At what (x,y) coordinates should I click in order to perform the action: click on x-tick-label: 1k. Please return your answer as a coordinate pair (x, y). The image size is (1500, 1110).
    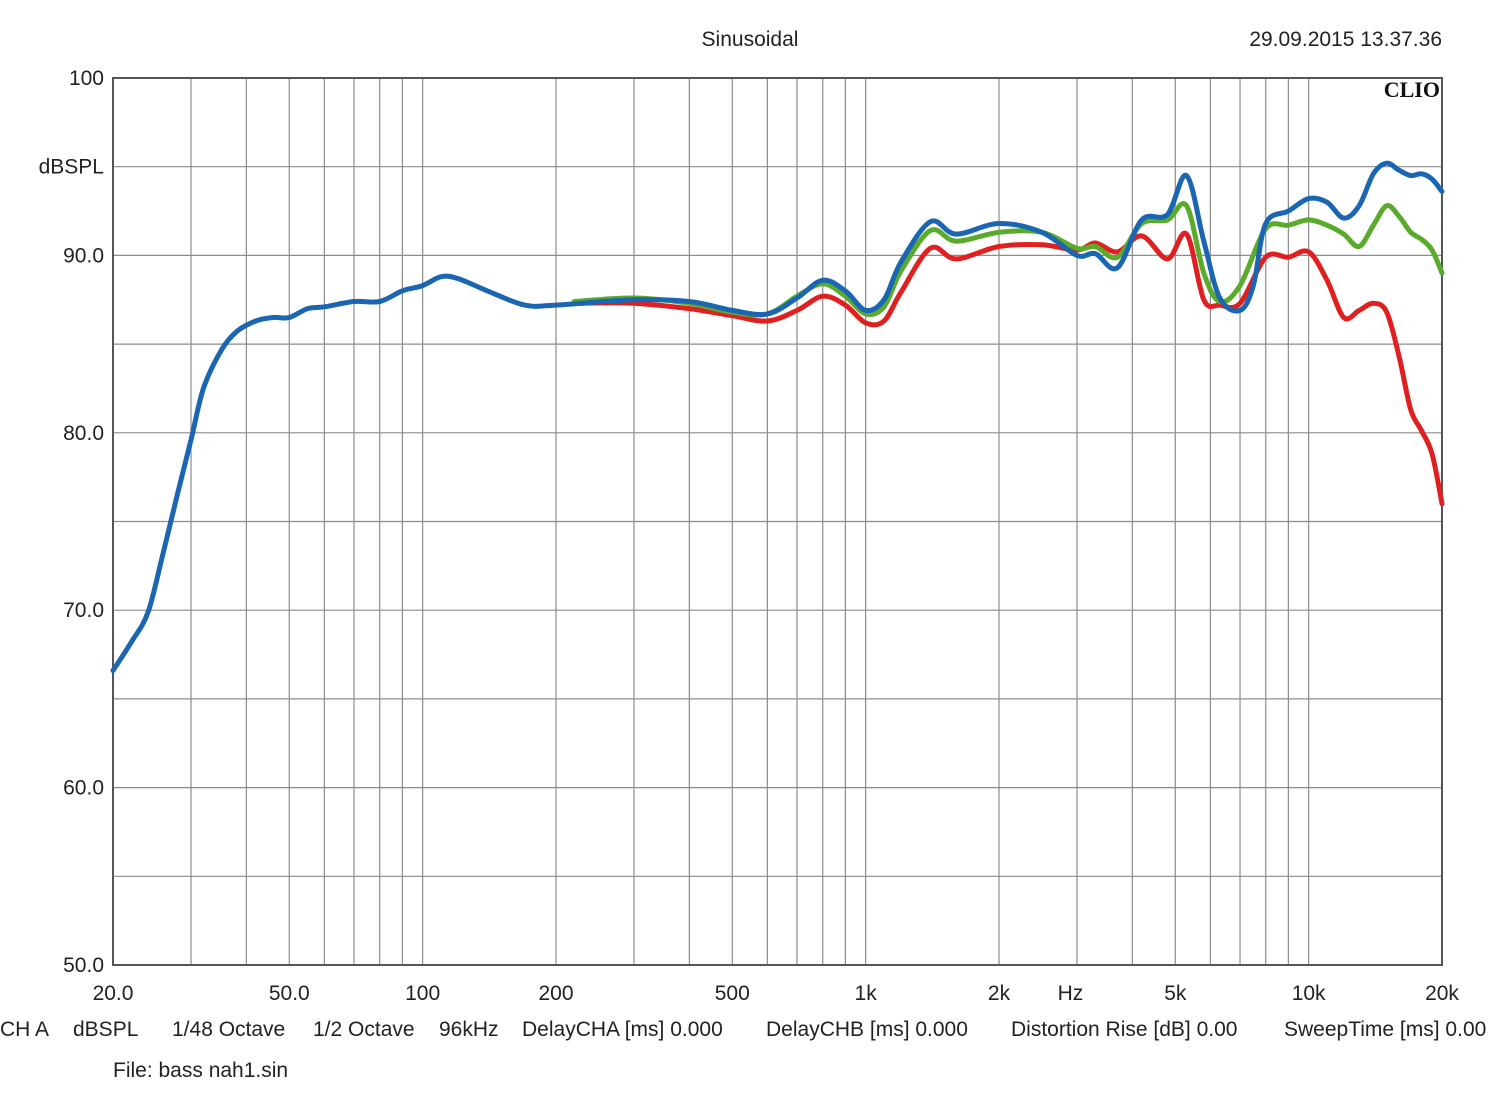
    Looking at the image, I should click on (866, 993).